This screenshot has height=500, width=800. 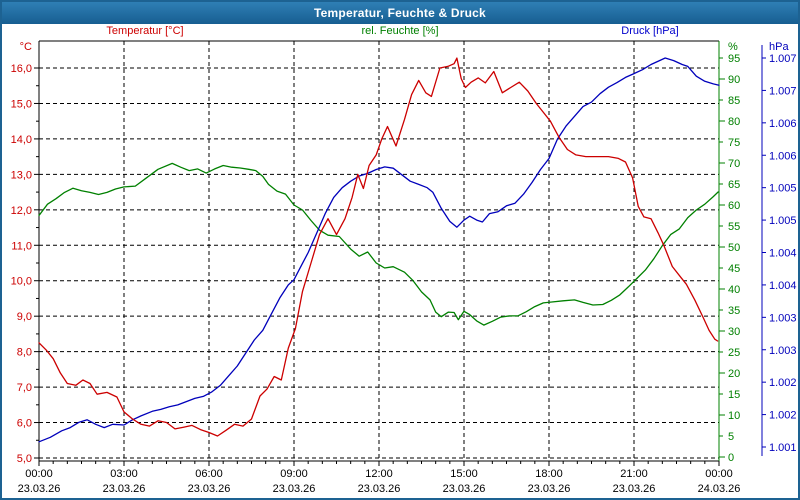 What do you see at coordinates (734, 164) in the screenshot?
I see `humidity-tick-label: 70` at bounding box center [734, 164].